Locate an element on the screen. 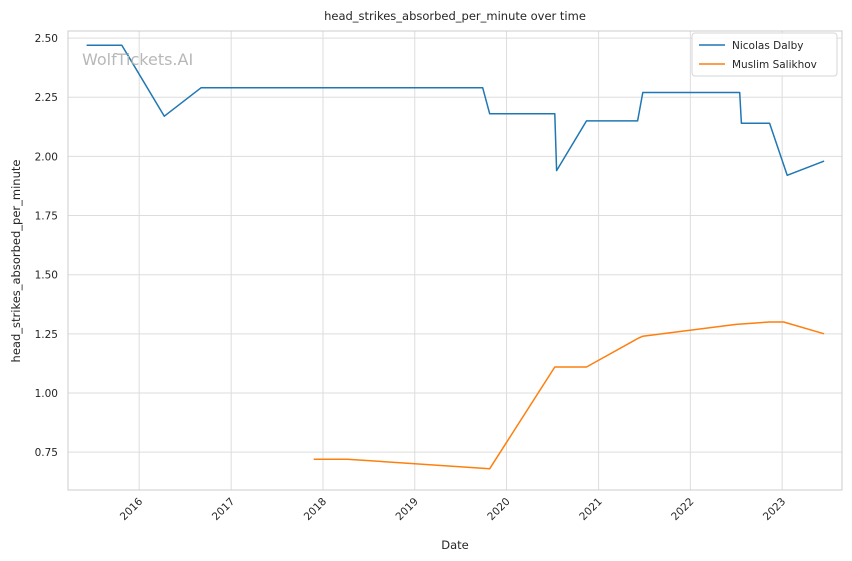 This screenshot has height=561, width=852. y-axis-ticks: 0.75 1.00 1.25 1.50 1.75 2.00 2.25 2.50 is located at coordinates (46, 246).